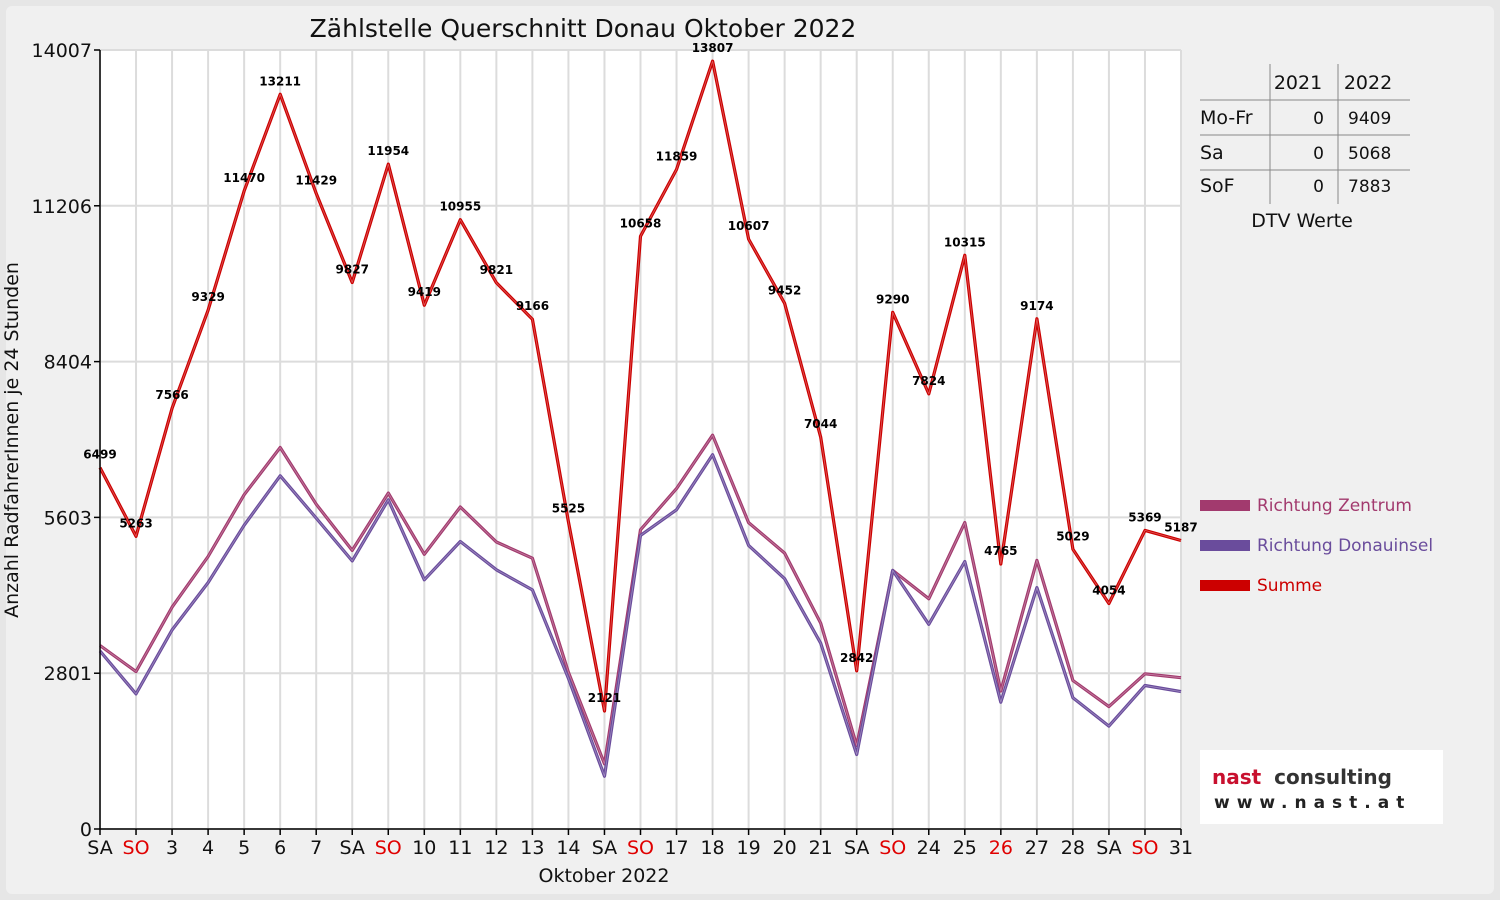  I want to click on x-tick-label: 17, so click(676, 848).